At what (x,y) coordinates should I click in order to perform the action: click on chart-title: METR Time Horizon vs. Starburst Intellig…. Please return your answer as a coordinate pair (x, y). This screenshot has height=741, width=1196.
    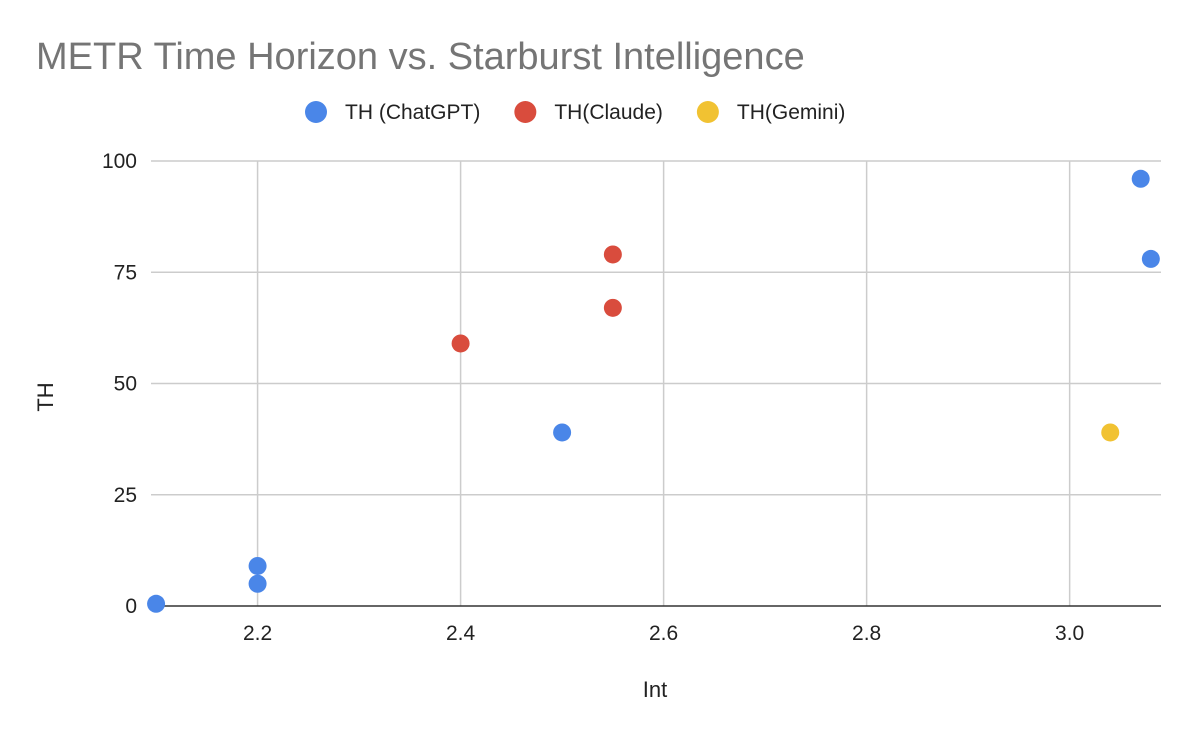
    Looking at the image, I should click on (420, 57).